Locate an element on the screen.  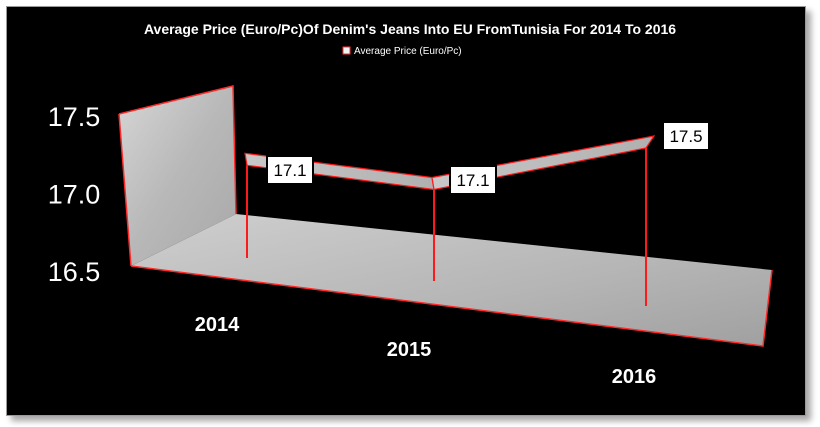
back-wall-edge-left is located at coordinates (125, 190).